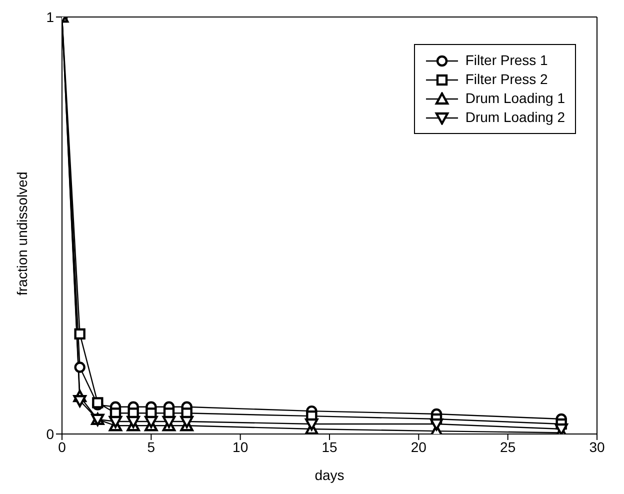  I want to click on y-tick-label: 1, so click(50, 16).